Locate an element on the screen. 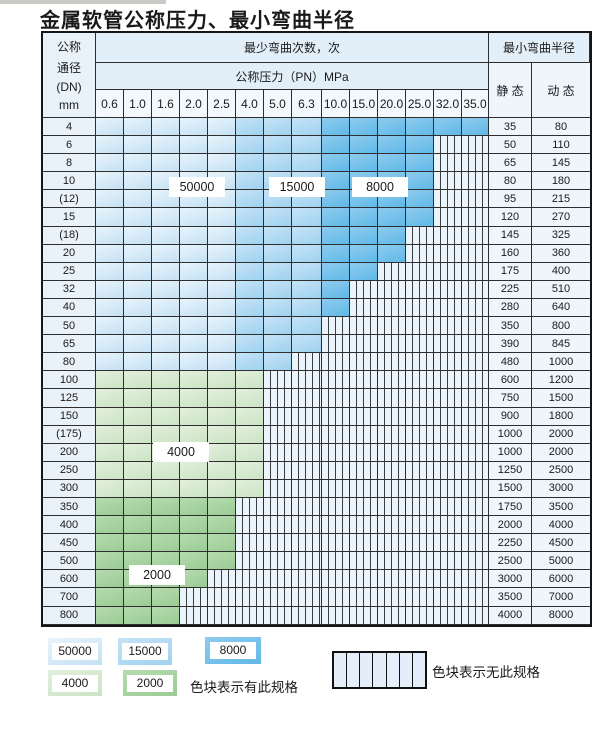 Image resolution: width=600 pixels, height=743 pixels. dynamic-radius-cell: 800 is located at coordinates (561, 326).